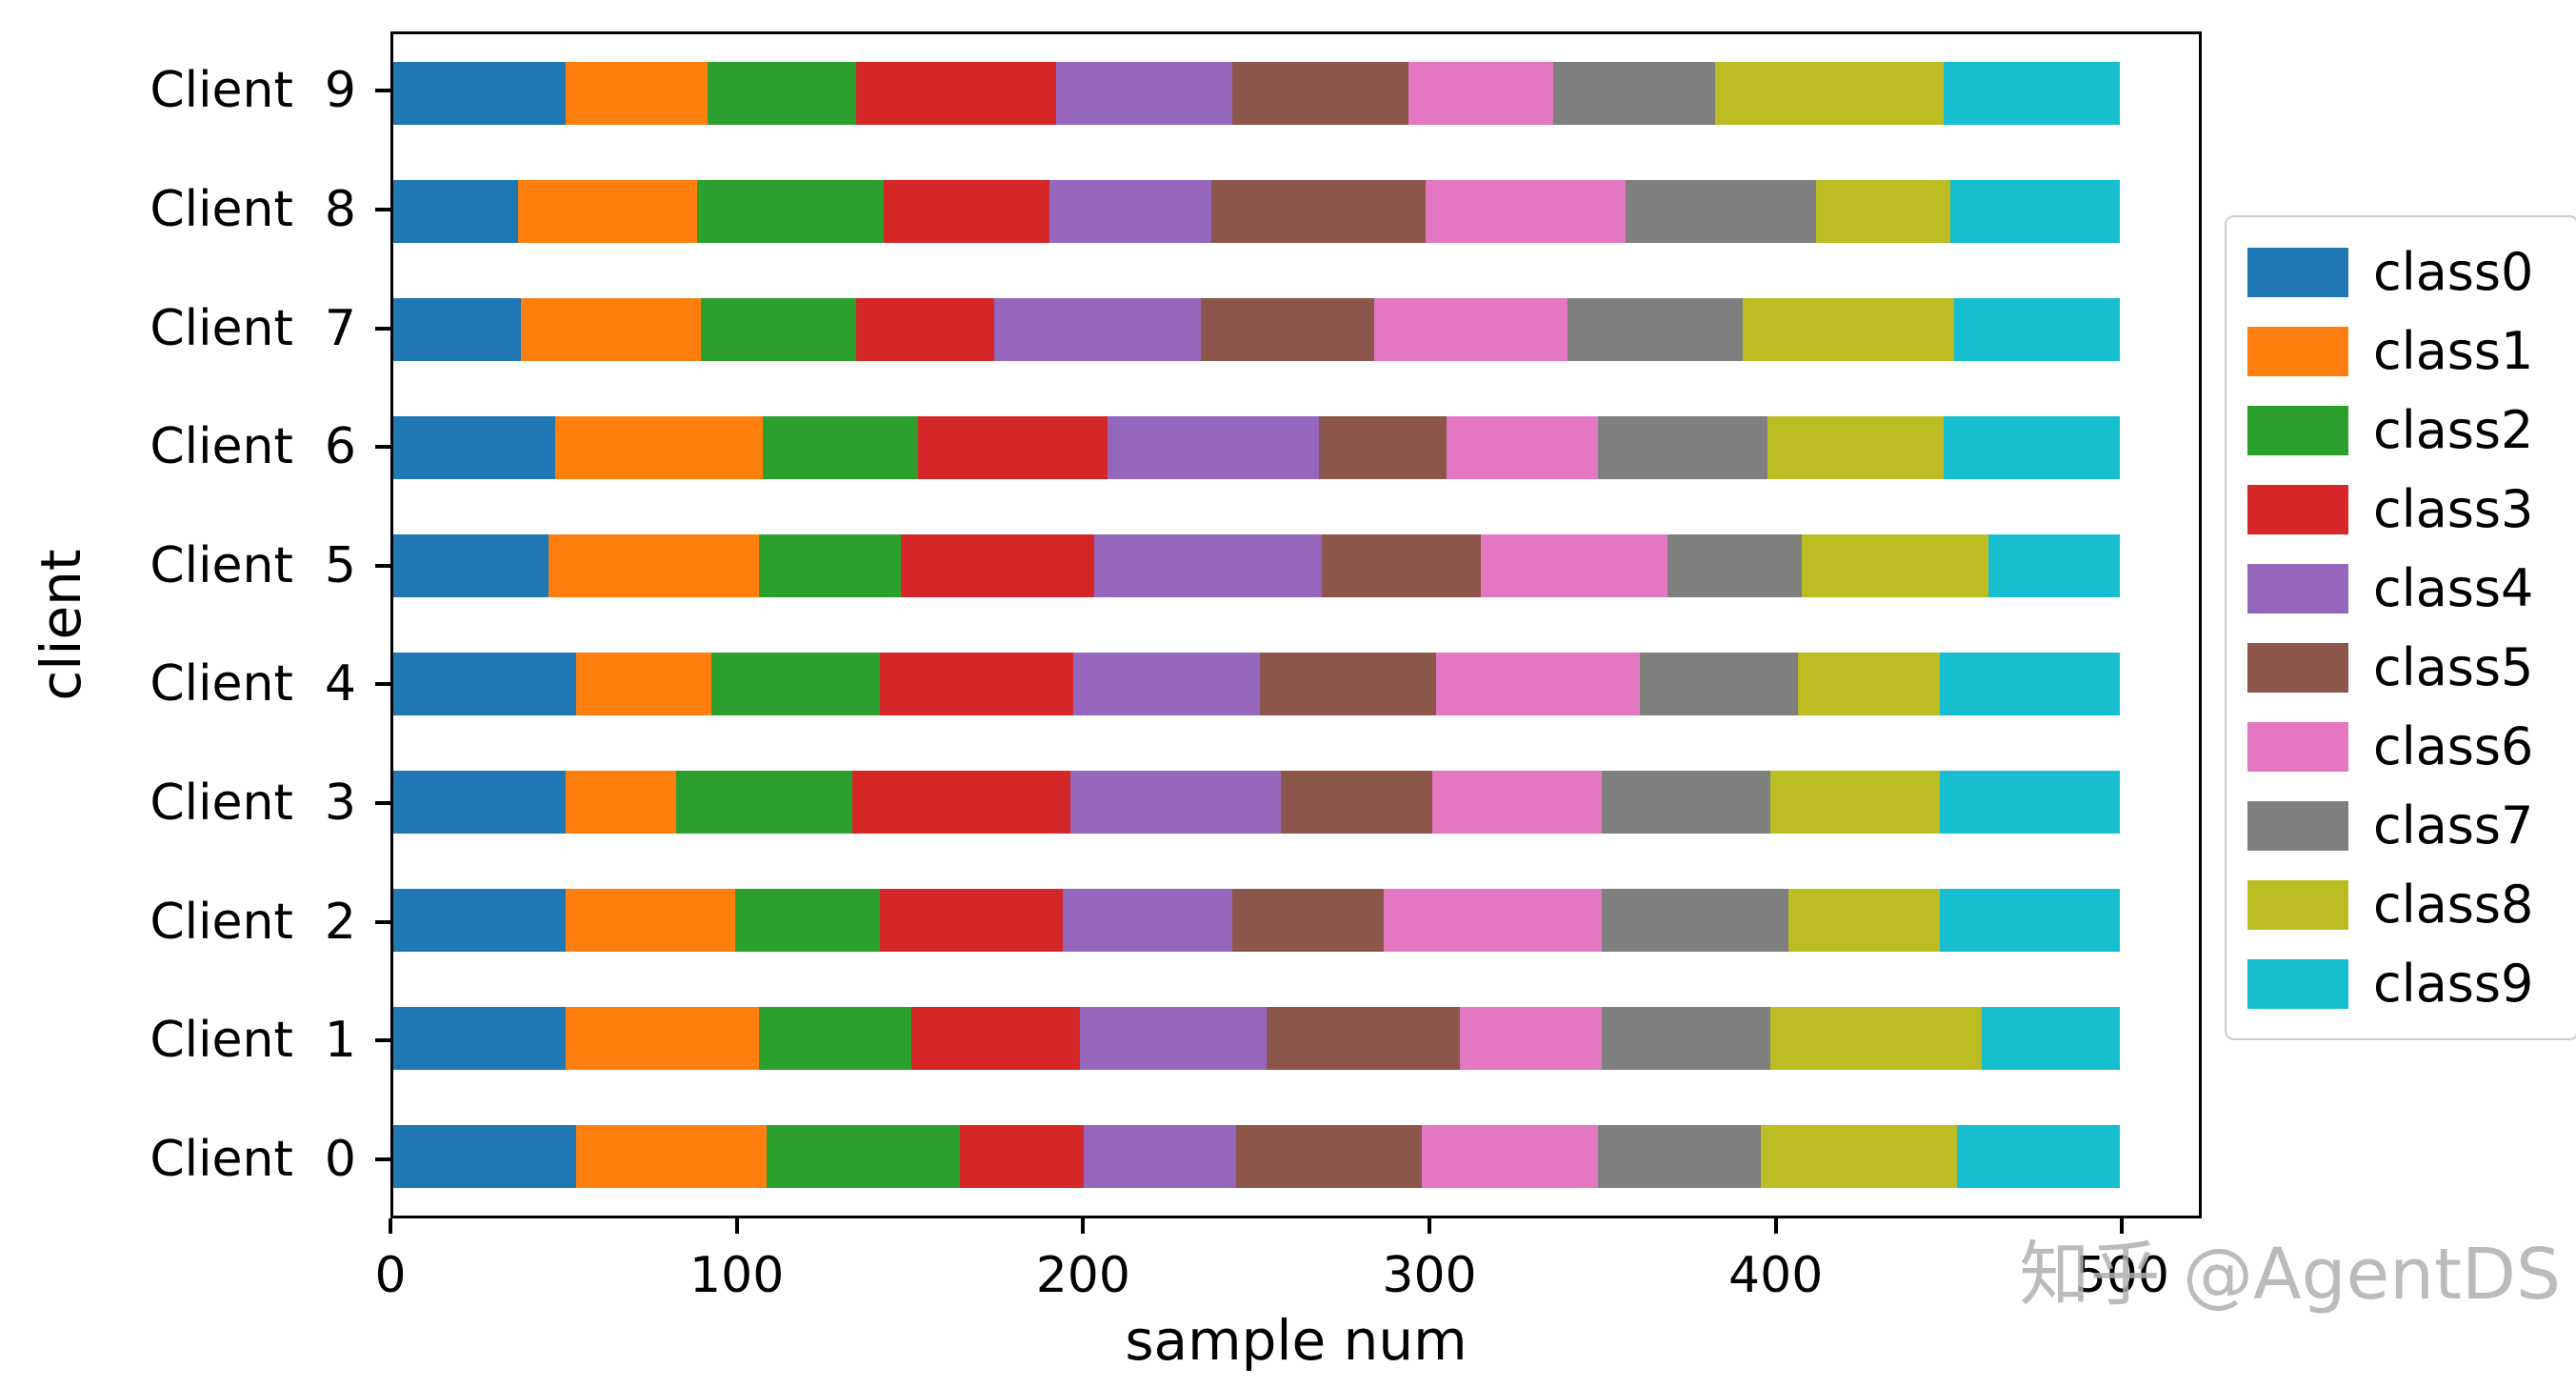 The width and height of the screenshot is (2576, 1388). What do you see at coordinates (1776, 1275) in the screenshot?
I see `x-tick-label-400: 400` at bounding box center [1776, 1275].